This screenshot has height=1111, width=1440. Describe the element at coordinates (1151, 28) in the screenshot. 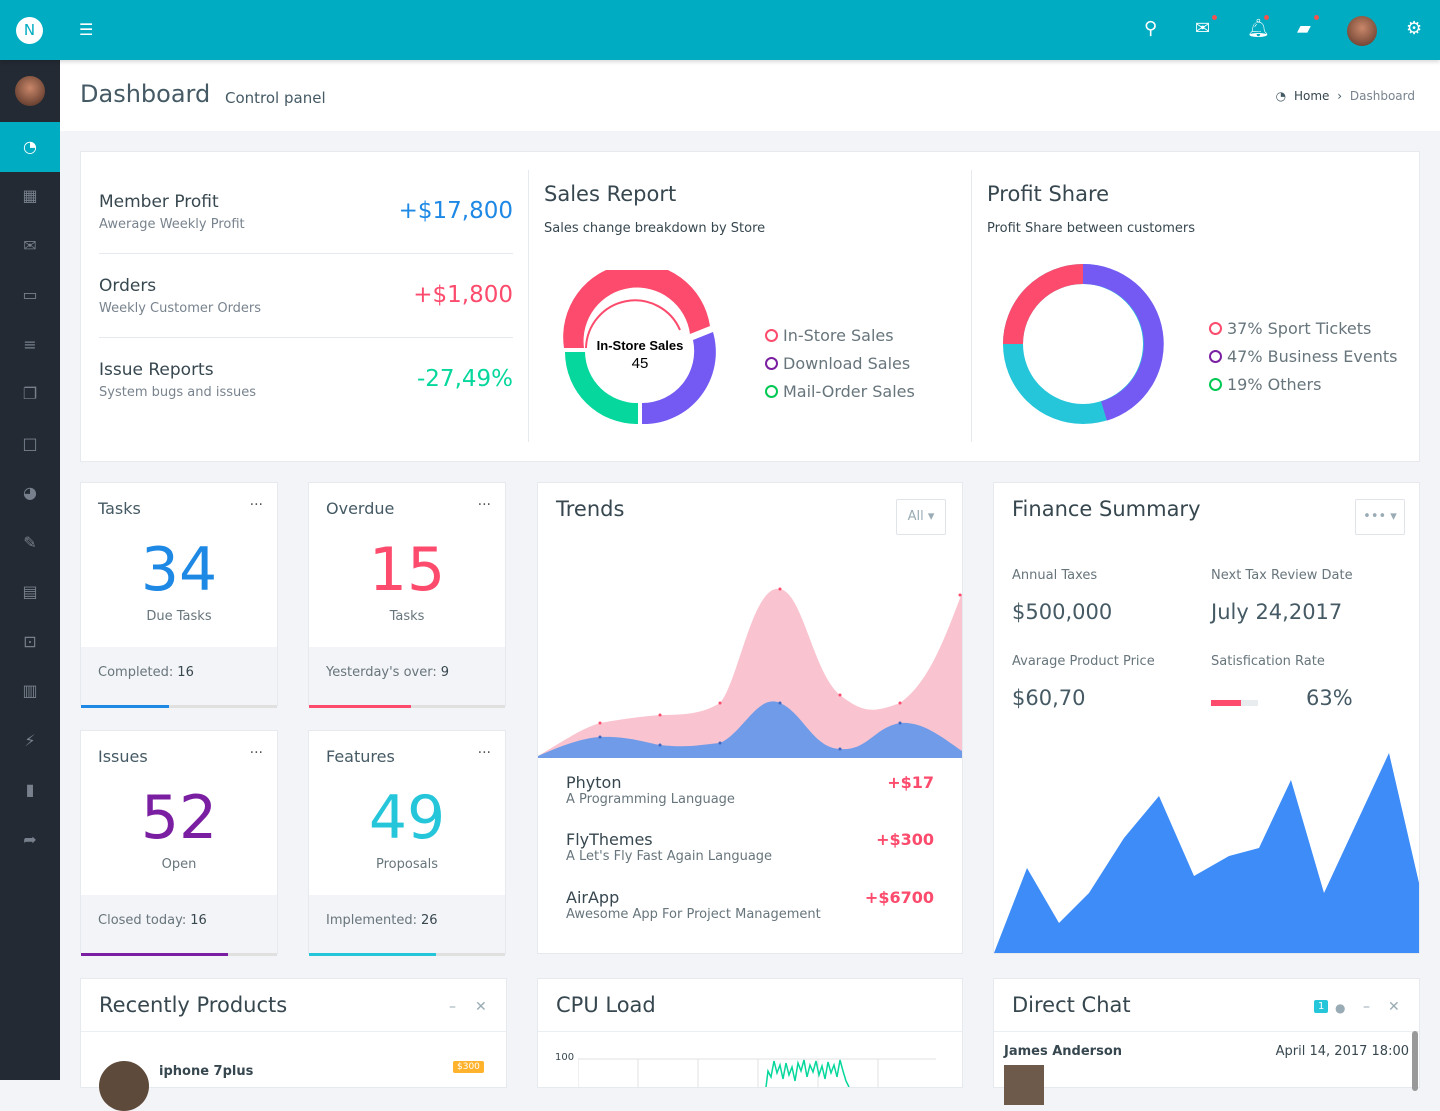

I see `search-icon: ⚲` at that location.